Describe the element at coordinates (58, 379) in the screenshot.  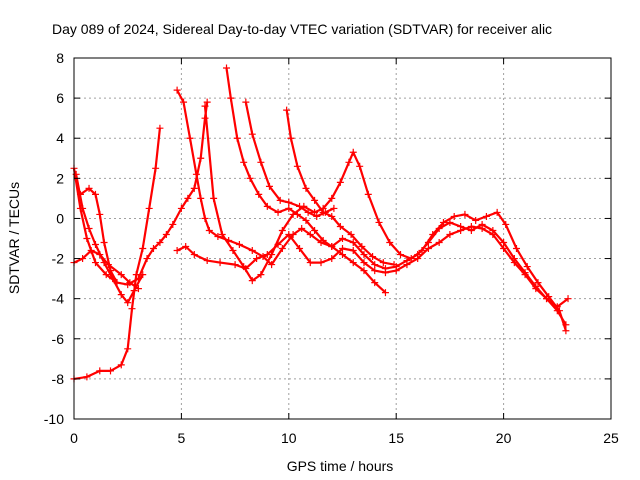
I see `y-tick-label: -8` at that location.